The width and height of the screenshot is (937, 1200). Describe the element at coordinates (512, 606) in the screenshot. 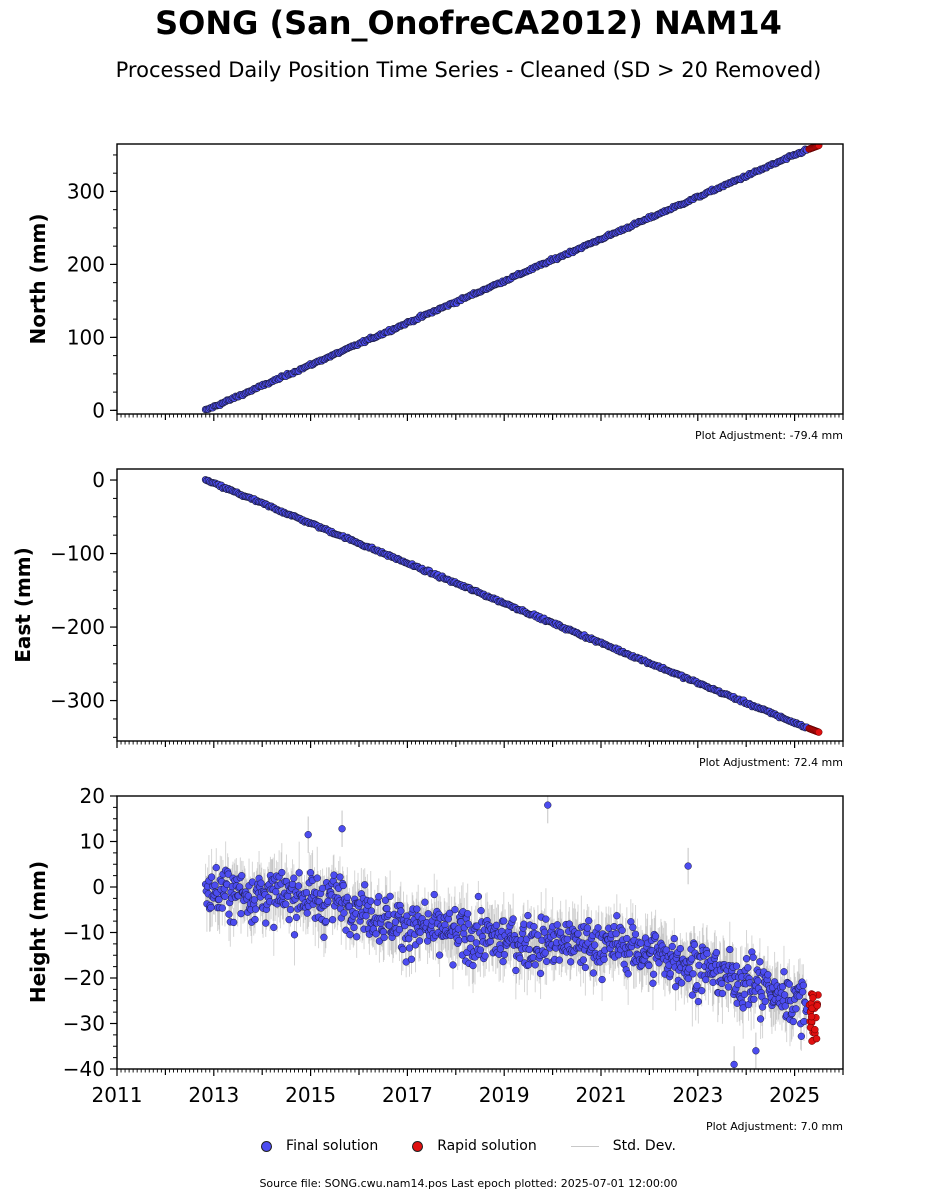

I see `east-plot-area` at that location.